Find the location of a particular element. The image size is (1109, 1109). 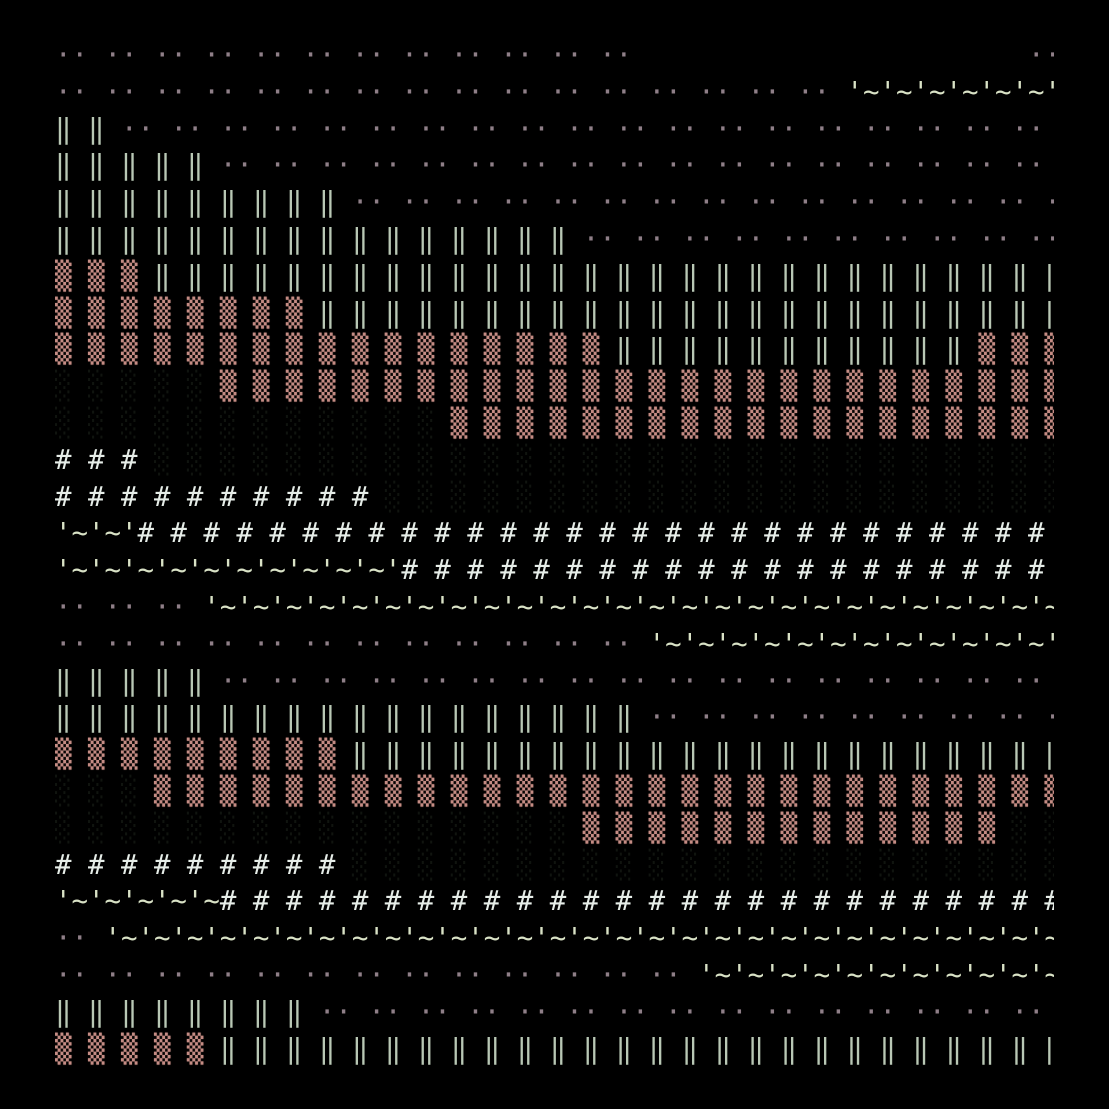

ascii-segment-dots: ·· ·· ·· ·· ·· ·· ·· ·· ·· ·· is located at coordinates (851, 718).